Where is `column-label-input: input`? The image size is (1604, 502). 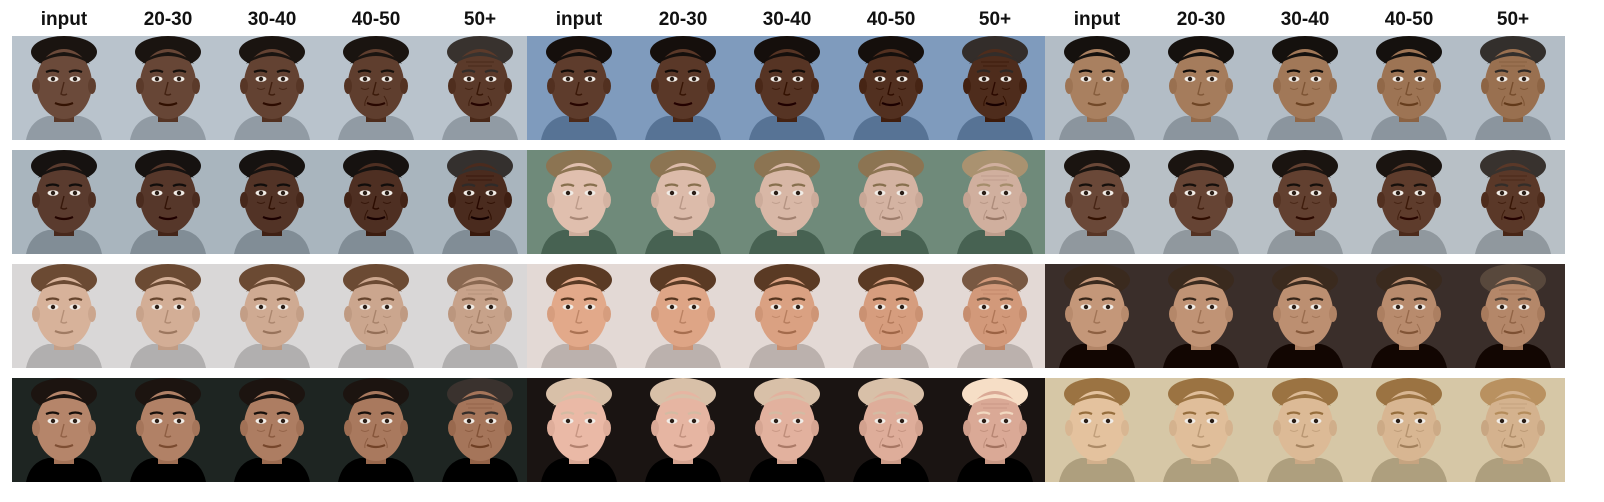
column-label-input: input is located at coordinates (1097, 19).